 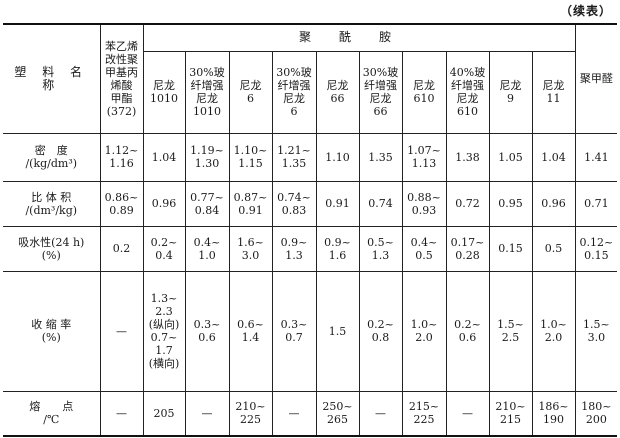 I want to click on table-cell: 0.2~ 0.8, so click(x=380, y=331).